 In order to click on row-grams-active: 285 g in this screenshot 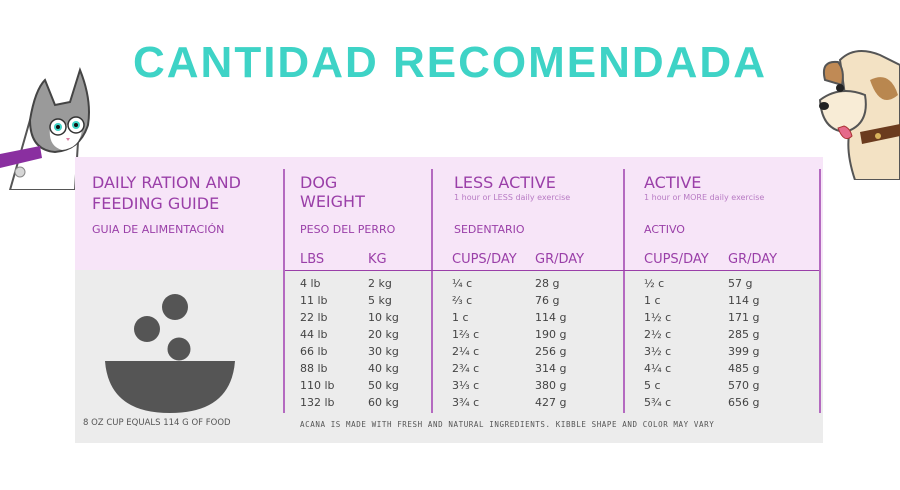, I will do `click(744, 334)`.